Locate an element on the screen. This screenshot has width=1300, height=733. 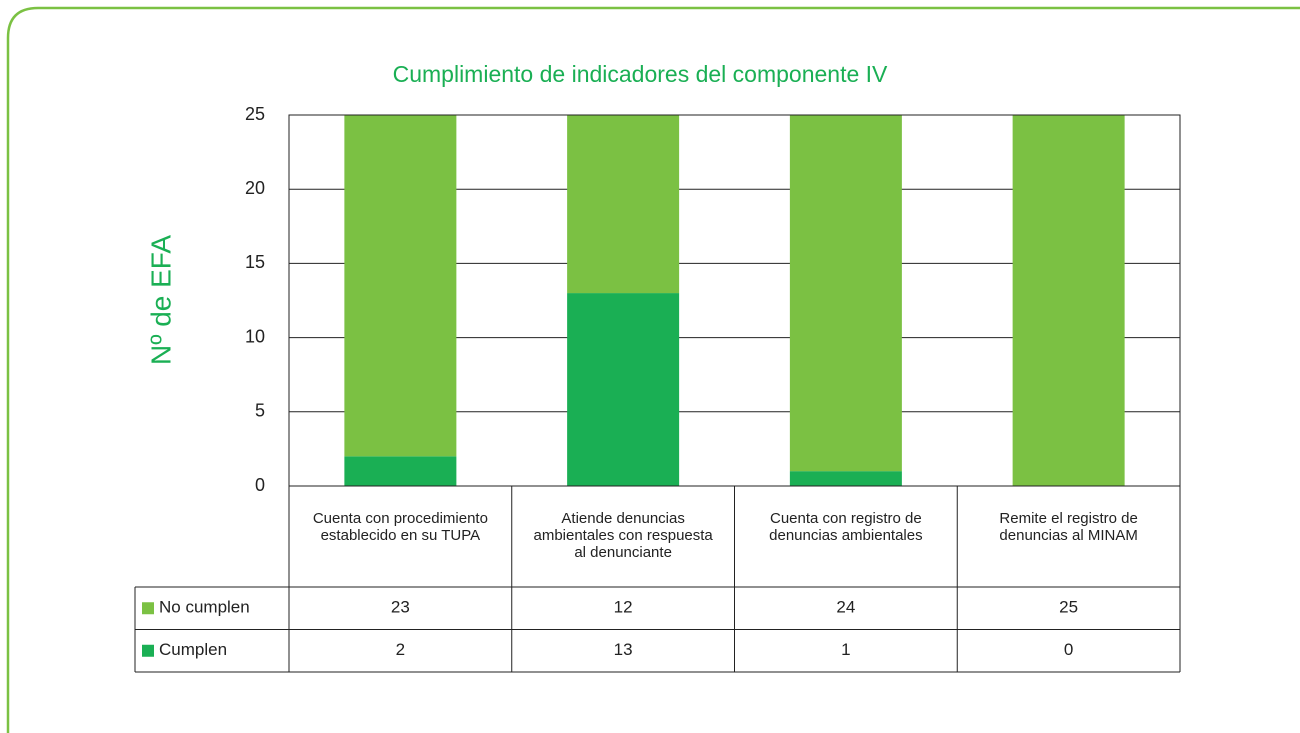
table-value: 0 is located at coordinates (1068, 649).